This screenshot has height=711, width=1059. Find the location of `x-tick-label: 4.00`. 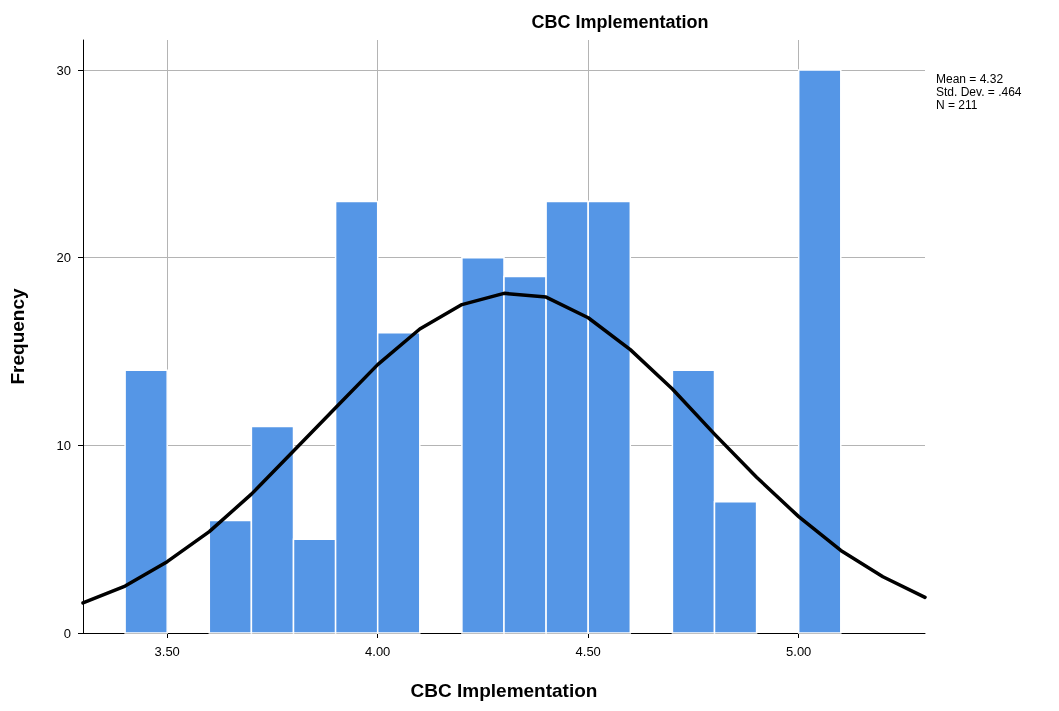

x-tick-label: 4.00 is located at coordinates (378, 651).